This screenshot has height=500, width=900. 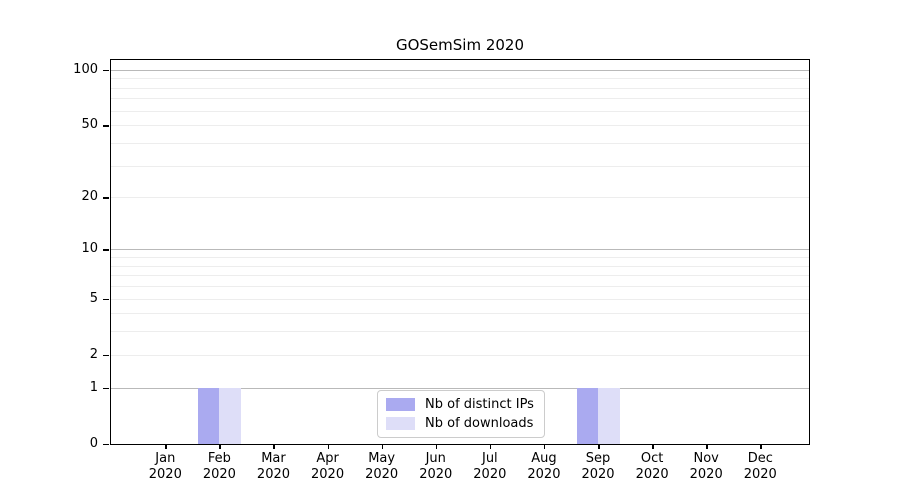 What do you see at coordinates (460, 45) in the screenshot?
I see `chart-title: GOSemSim 2020` at bounding box center [460, 45].